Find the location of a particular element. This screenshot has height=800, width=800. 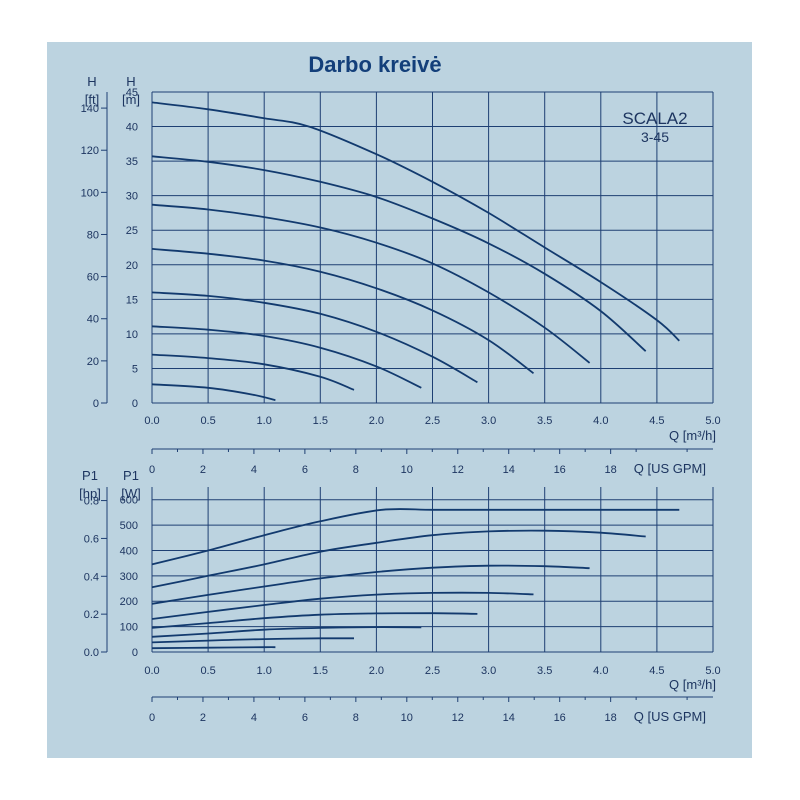

y-right-tick-label: 600 is located at coordinates (129, 501).